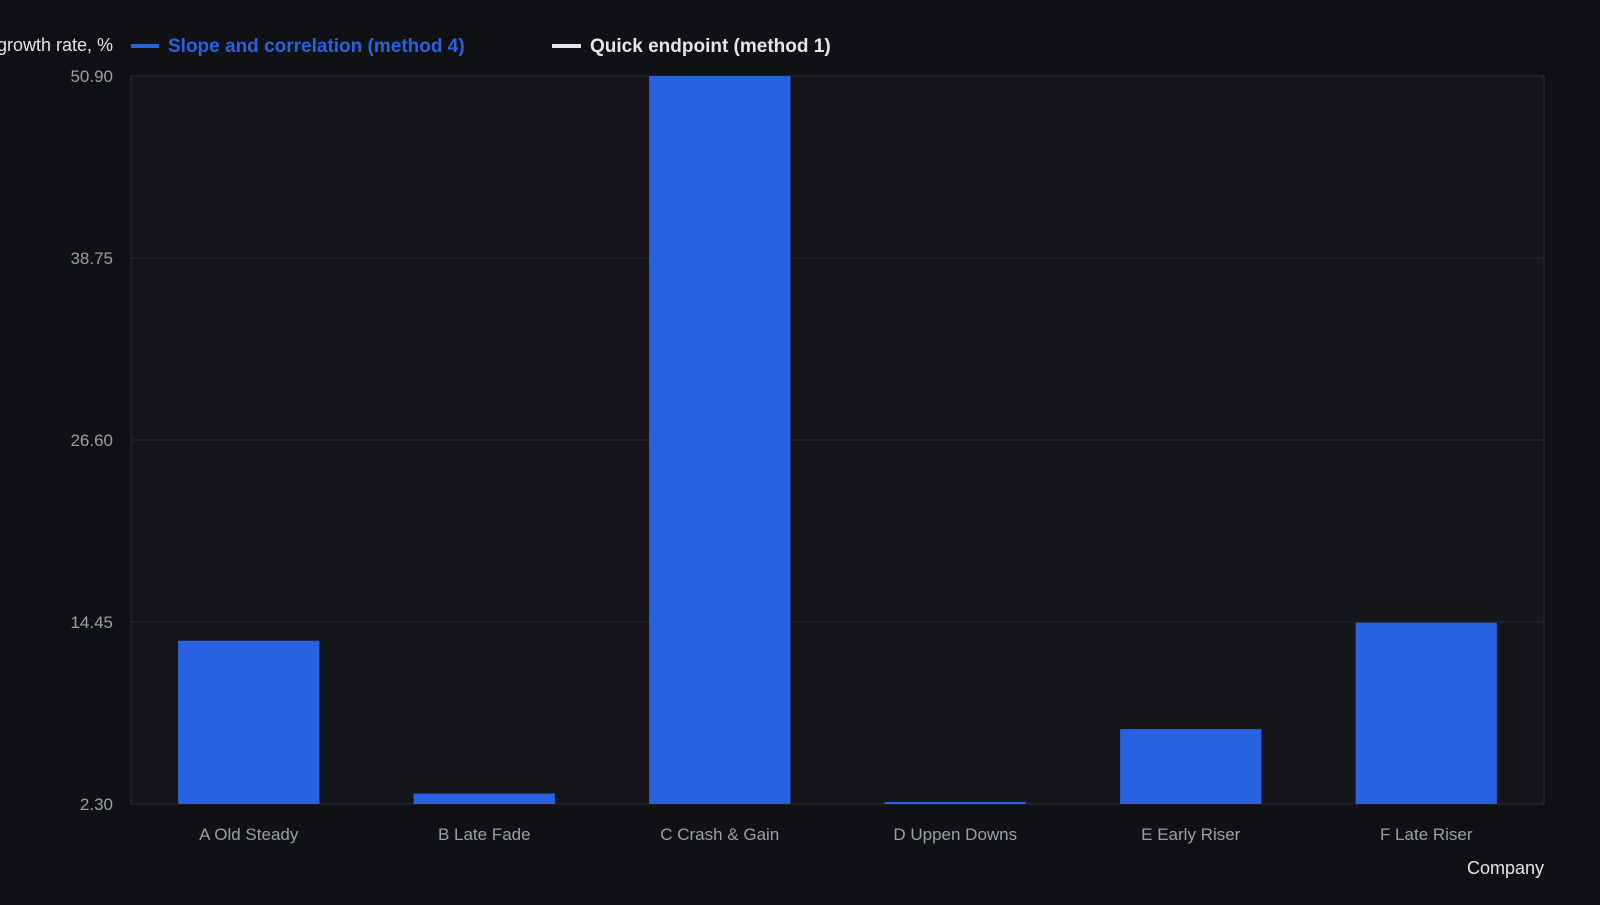  I want to click on x-tick-label: B Late Fade, so click(484, 834).